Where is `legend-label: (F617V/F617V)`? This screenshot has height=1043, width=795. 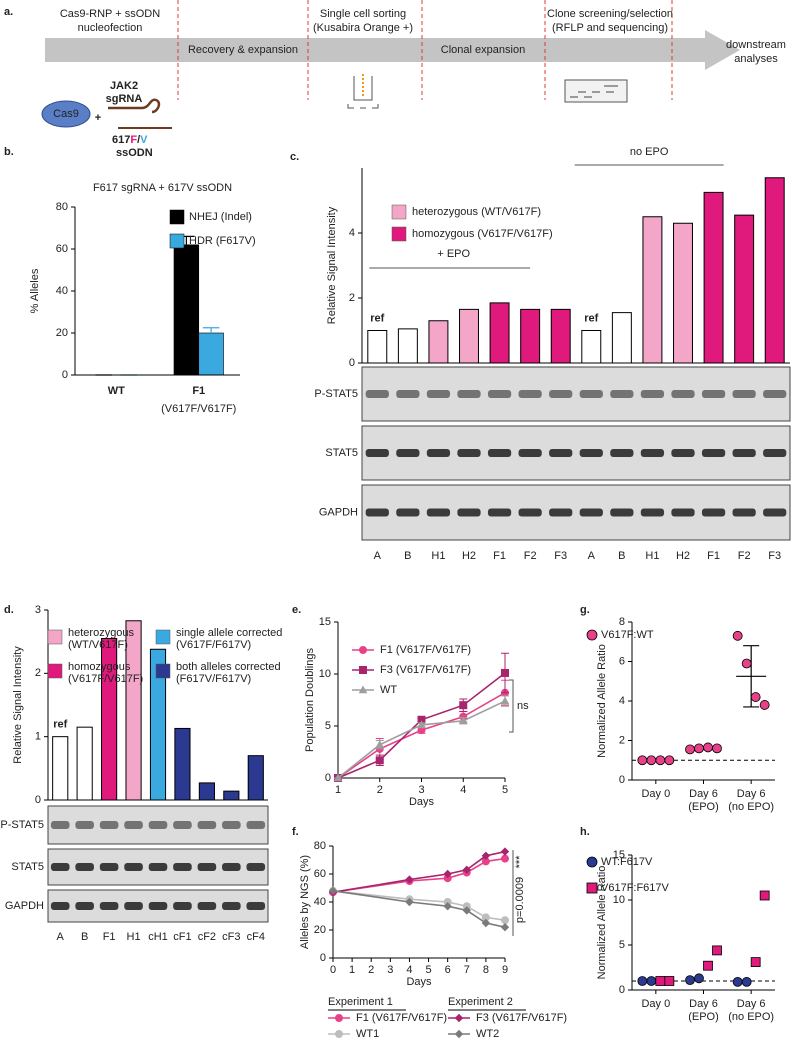 legend-label: (F617V/F617V) is located at coordinates (213, 679).